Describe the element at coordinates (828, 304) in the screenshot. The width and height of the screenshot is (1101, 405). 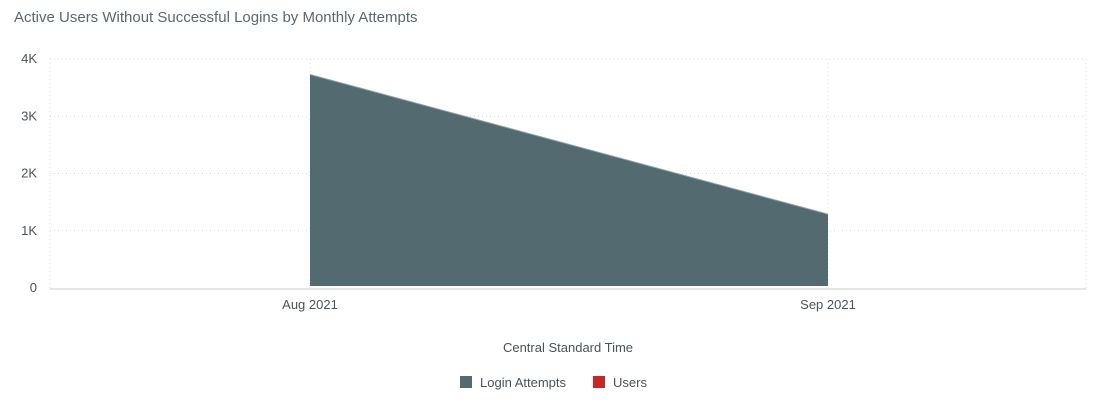
I see `x-tick-label: Sep 2021` at that location.